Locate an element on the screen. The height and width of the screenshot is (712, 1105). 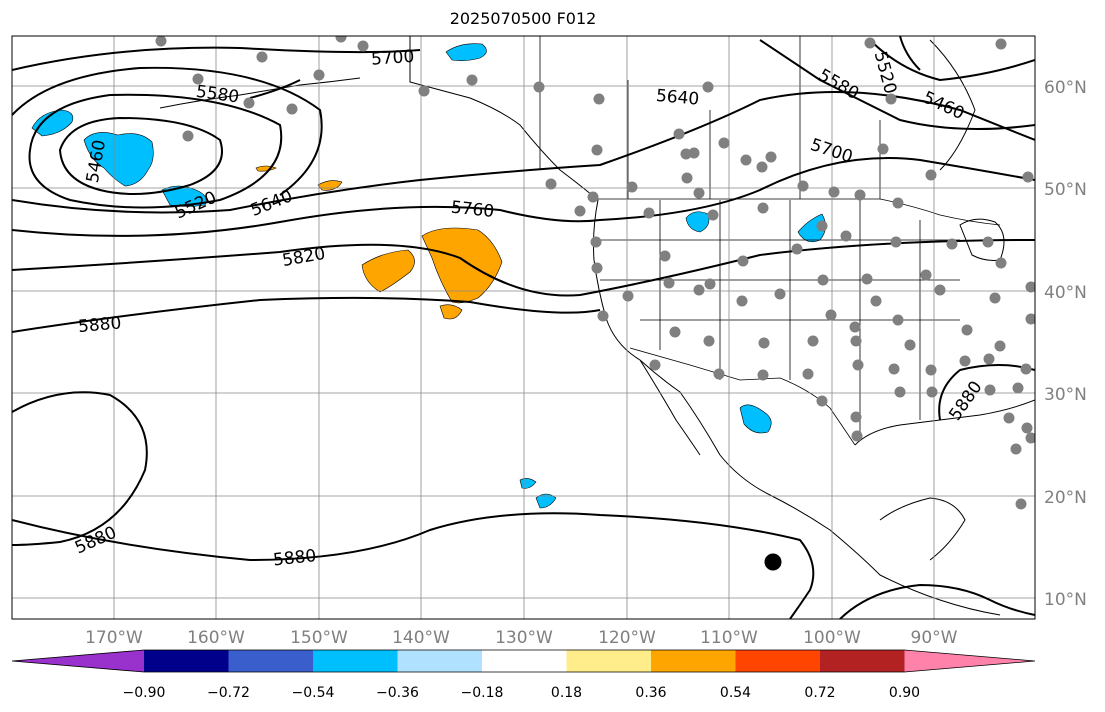
lon-tick-label: 130°W is located at coordinates (524, 638).